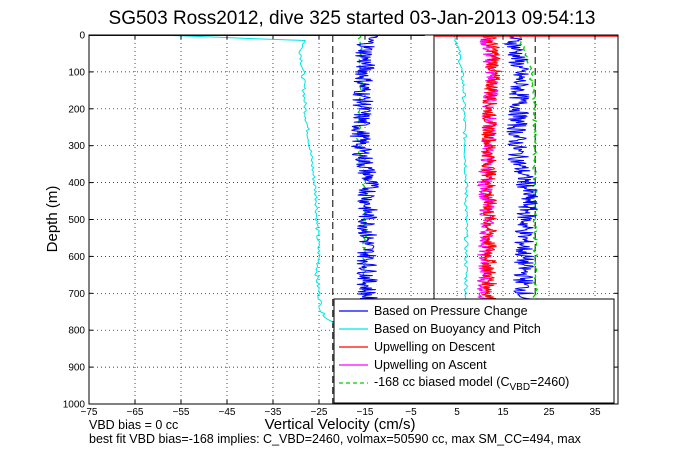 The height and width of the screenshot is (454, 681). Describe the element at coordinates (135, 412) in the screenshot. I see `x-tick-label: −65` at that location.